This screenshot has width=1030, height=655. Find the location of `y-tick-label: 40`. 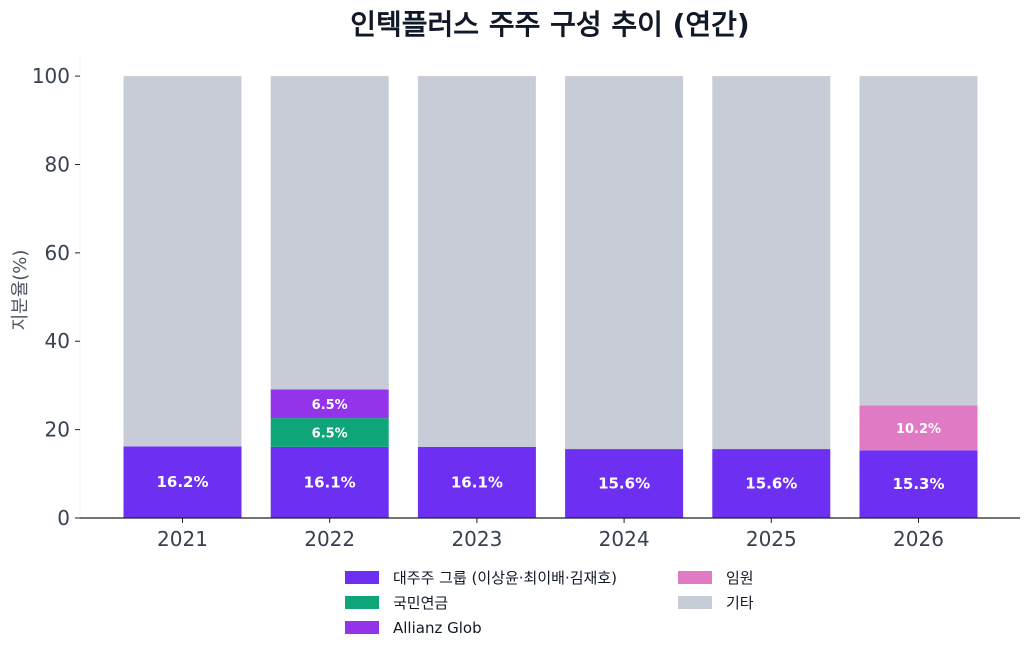

y-tick-label: 40 is located at coordinates (57, 341).